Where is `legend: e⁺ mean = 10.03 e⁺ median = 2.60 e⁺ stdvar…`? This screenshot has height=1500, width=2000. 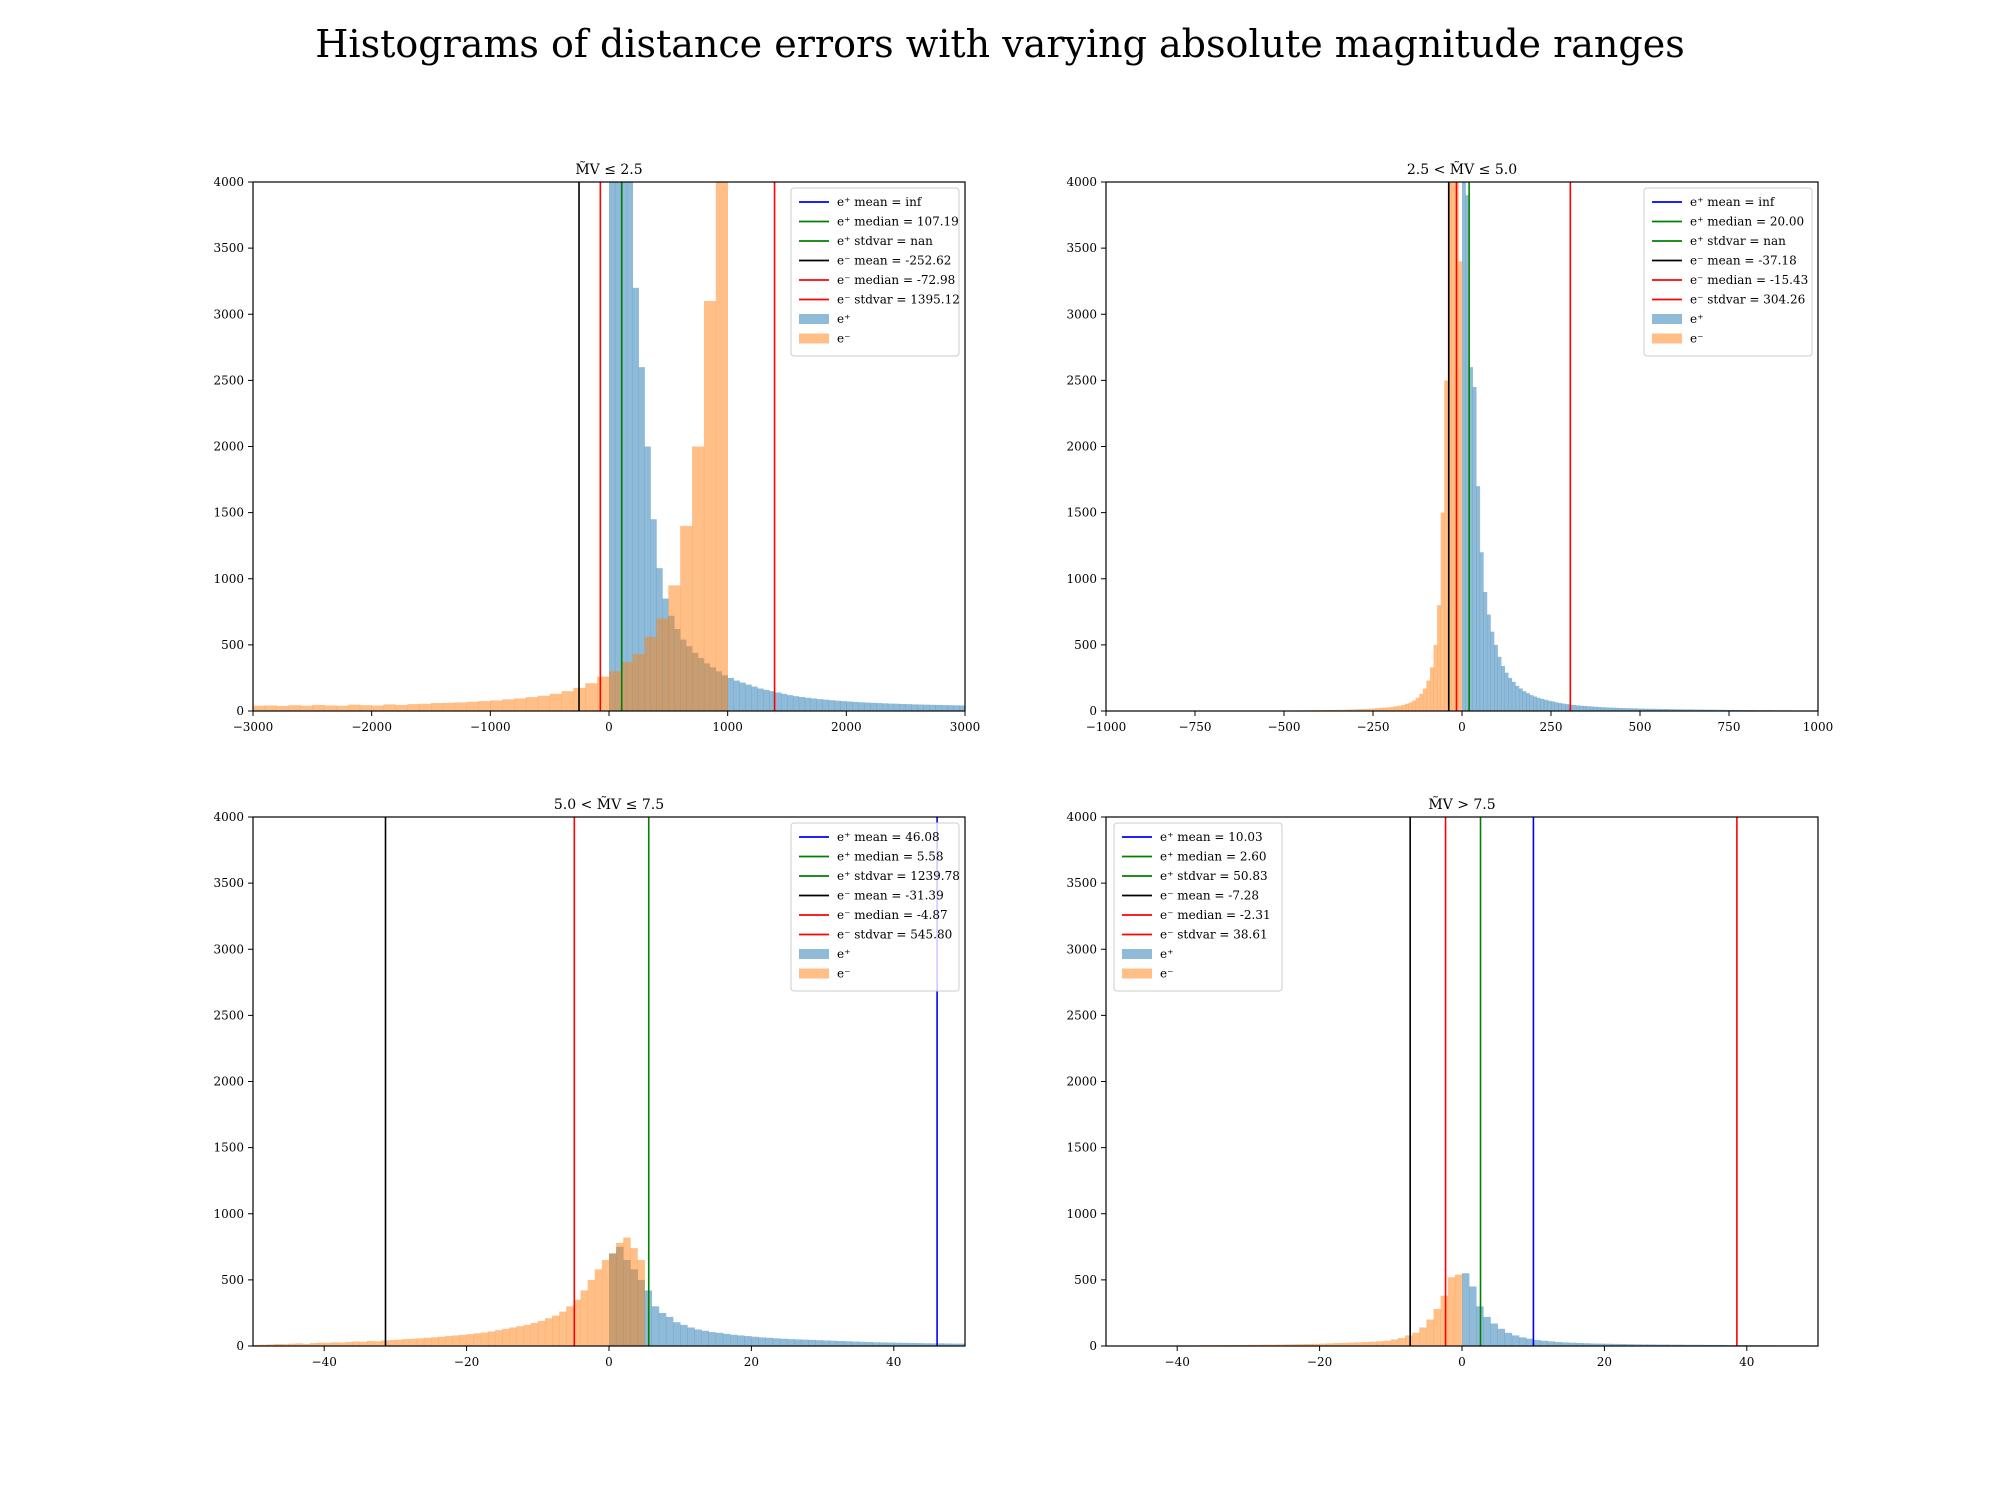 legend: e⁺ mean = 10.03 e⁺ median = 2.60 e⁺ stdvar… is located at coordinates (1198, 907).